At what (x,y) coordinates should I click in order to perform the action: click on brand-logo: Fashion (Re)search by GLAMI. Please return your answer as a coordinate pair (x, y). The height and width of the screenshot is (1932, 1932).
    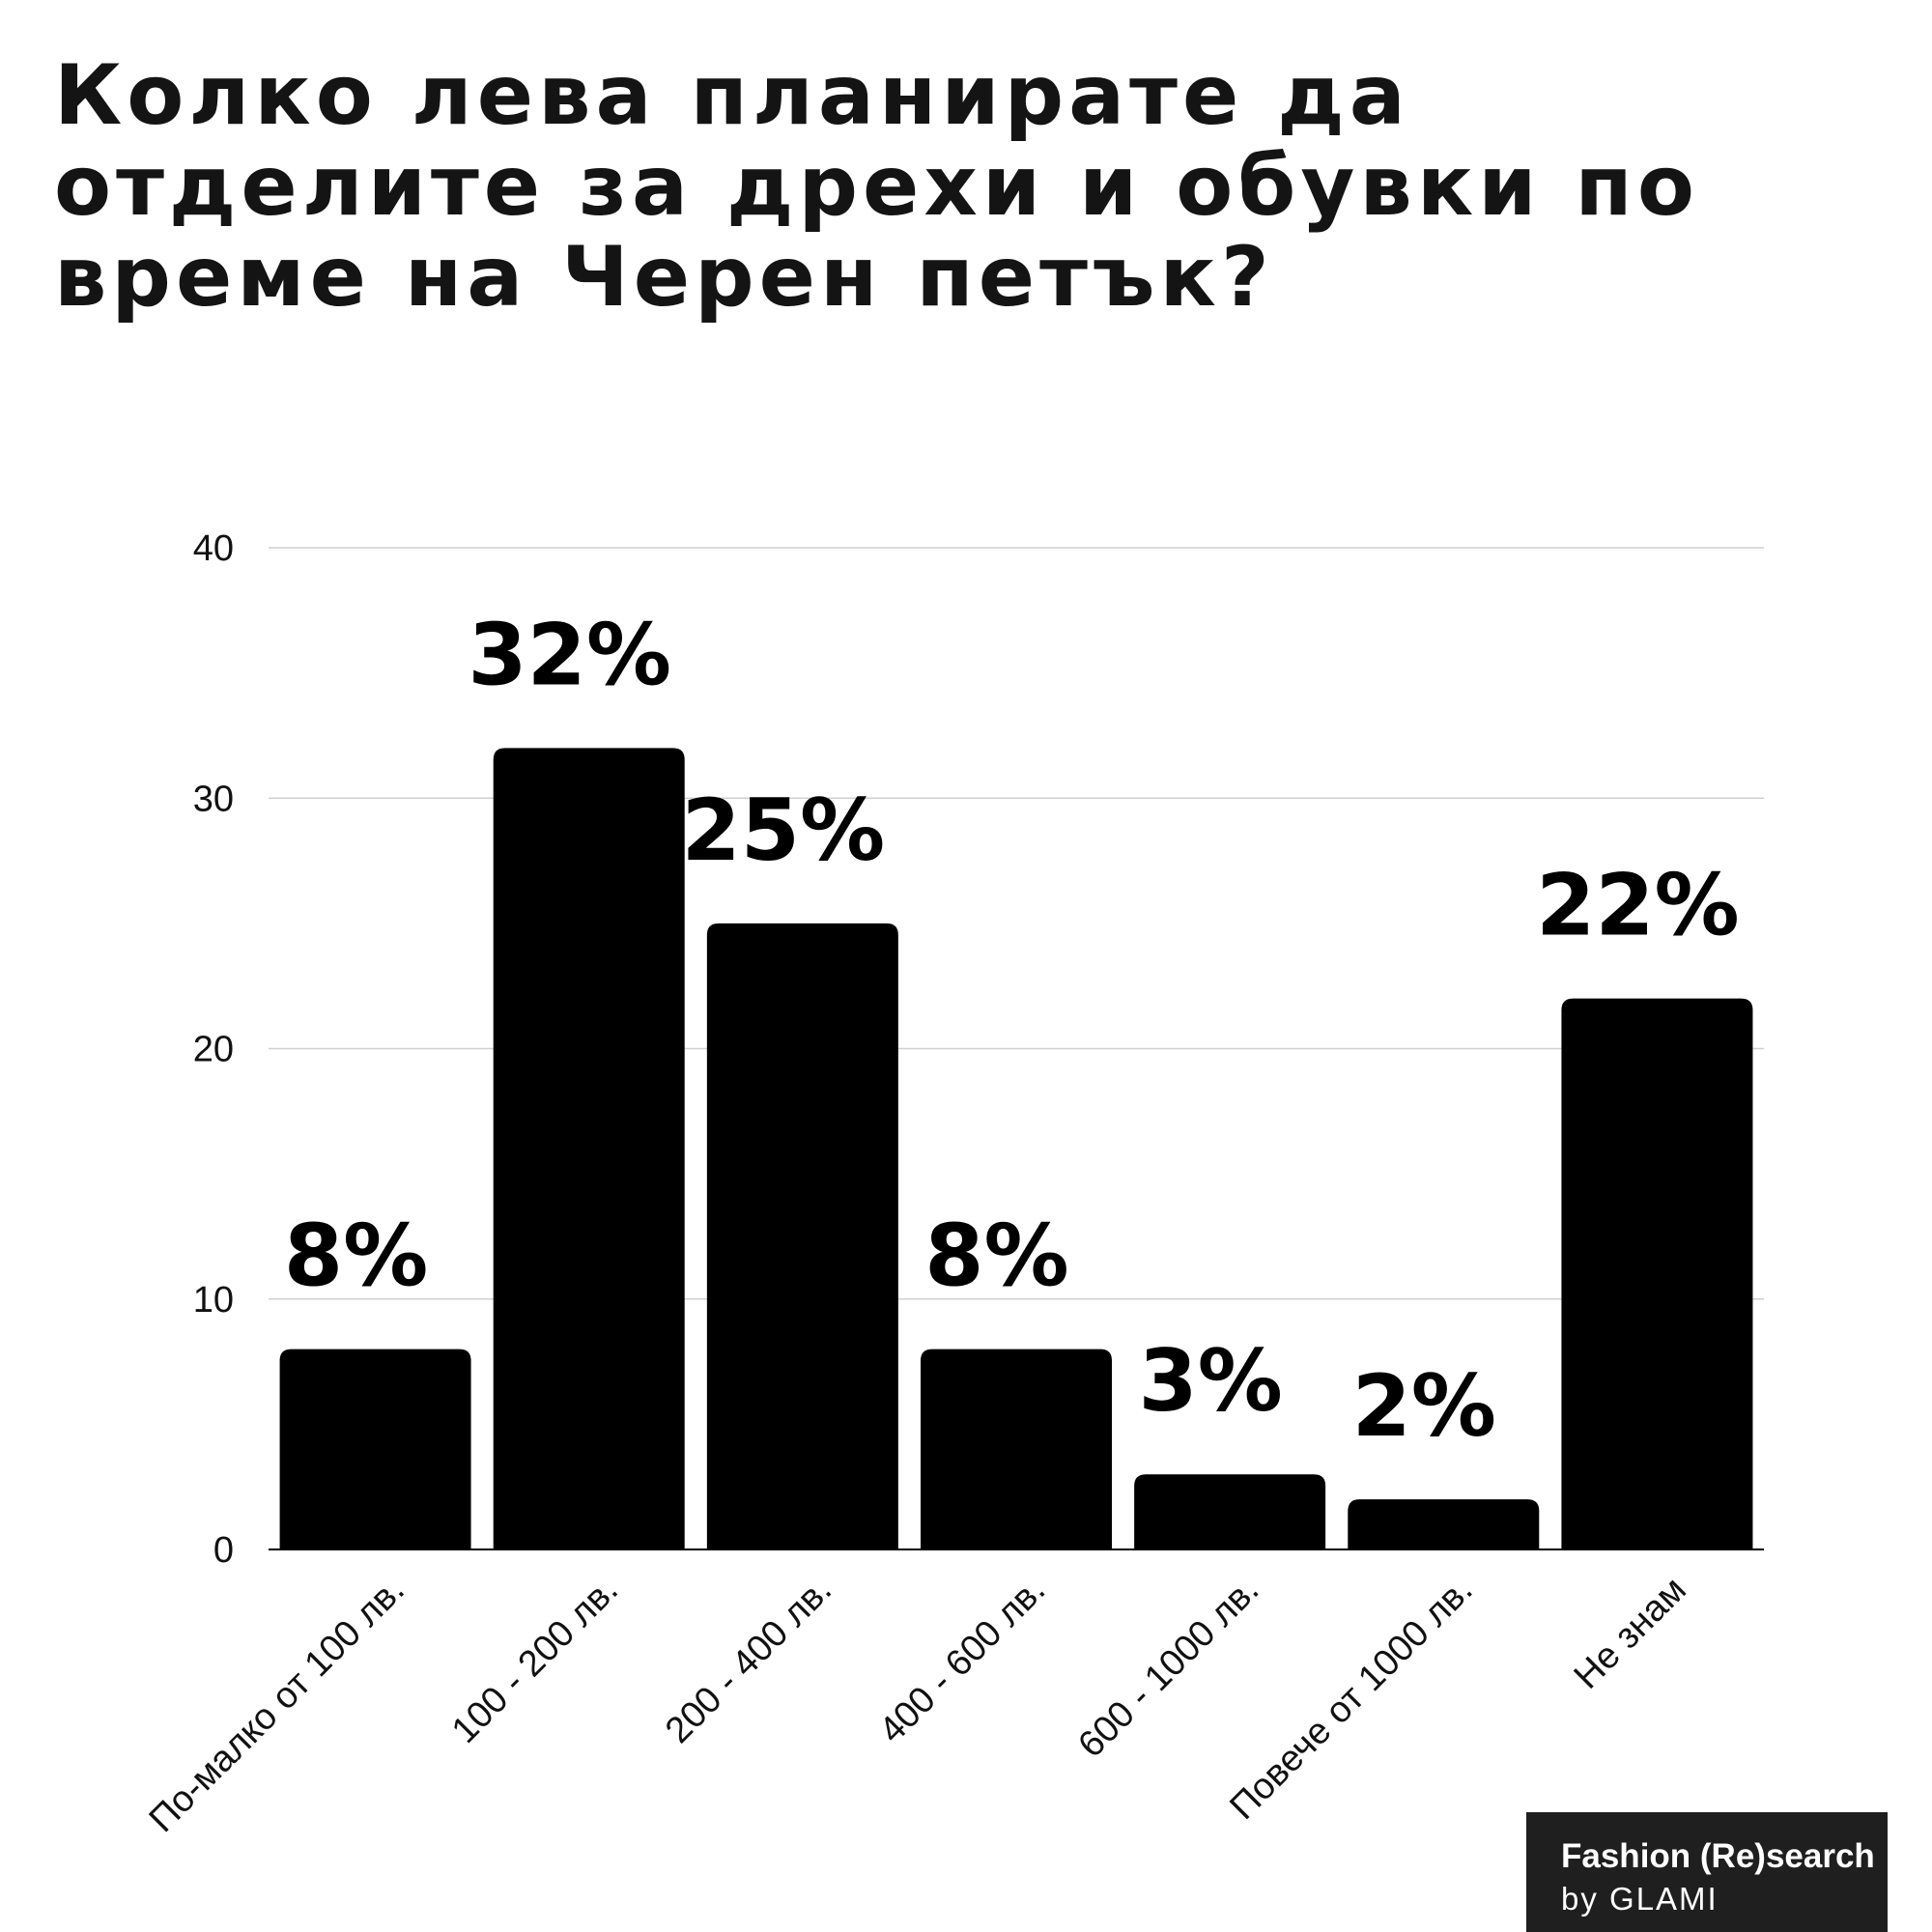
    Looking at the image, I should click on (1707, 1872).